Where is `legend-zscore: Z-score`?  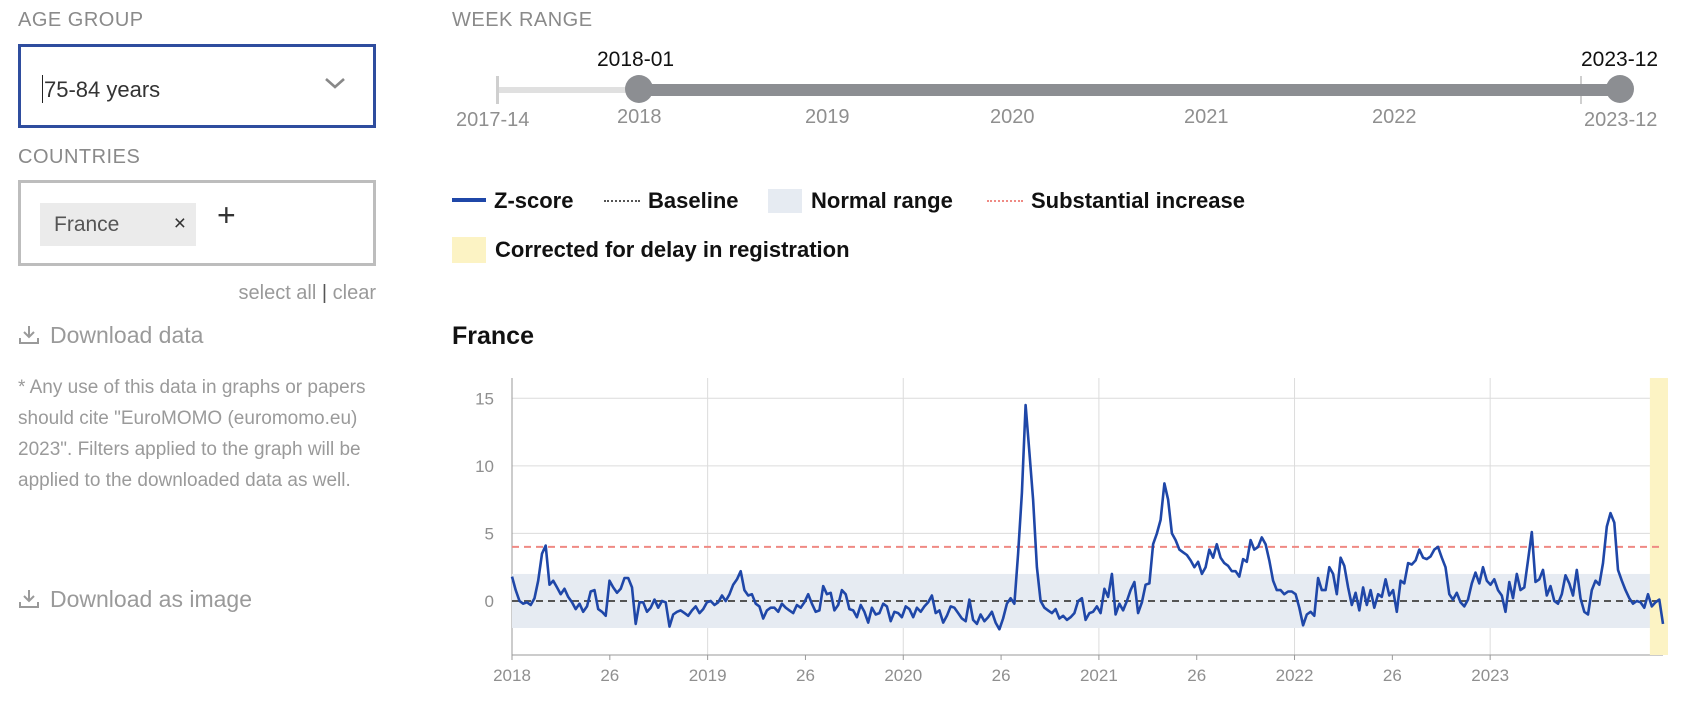 legend-zscore: Z-score is located at coordinates (512, 201).